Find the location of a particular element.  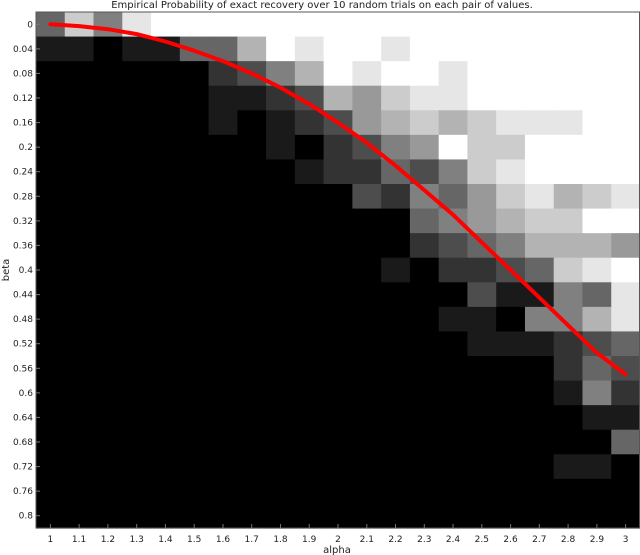

y-tick-label: 0.64 is located at coordinates (23, 418).